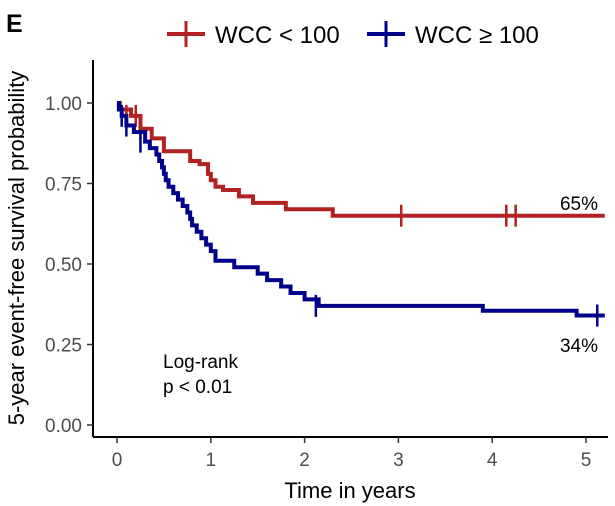 This screenshot has width=615, height=506. What do you see at coordinates (353, 35) in the screenshot?
I see `legend: WCC < 100 WCC ≥ 100` at bounding box center [353, 35].